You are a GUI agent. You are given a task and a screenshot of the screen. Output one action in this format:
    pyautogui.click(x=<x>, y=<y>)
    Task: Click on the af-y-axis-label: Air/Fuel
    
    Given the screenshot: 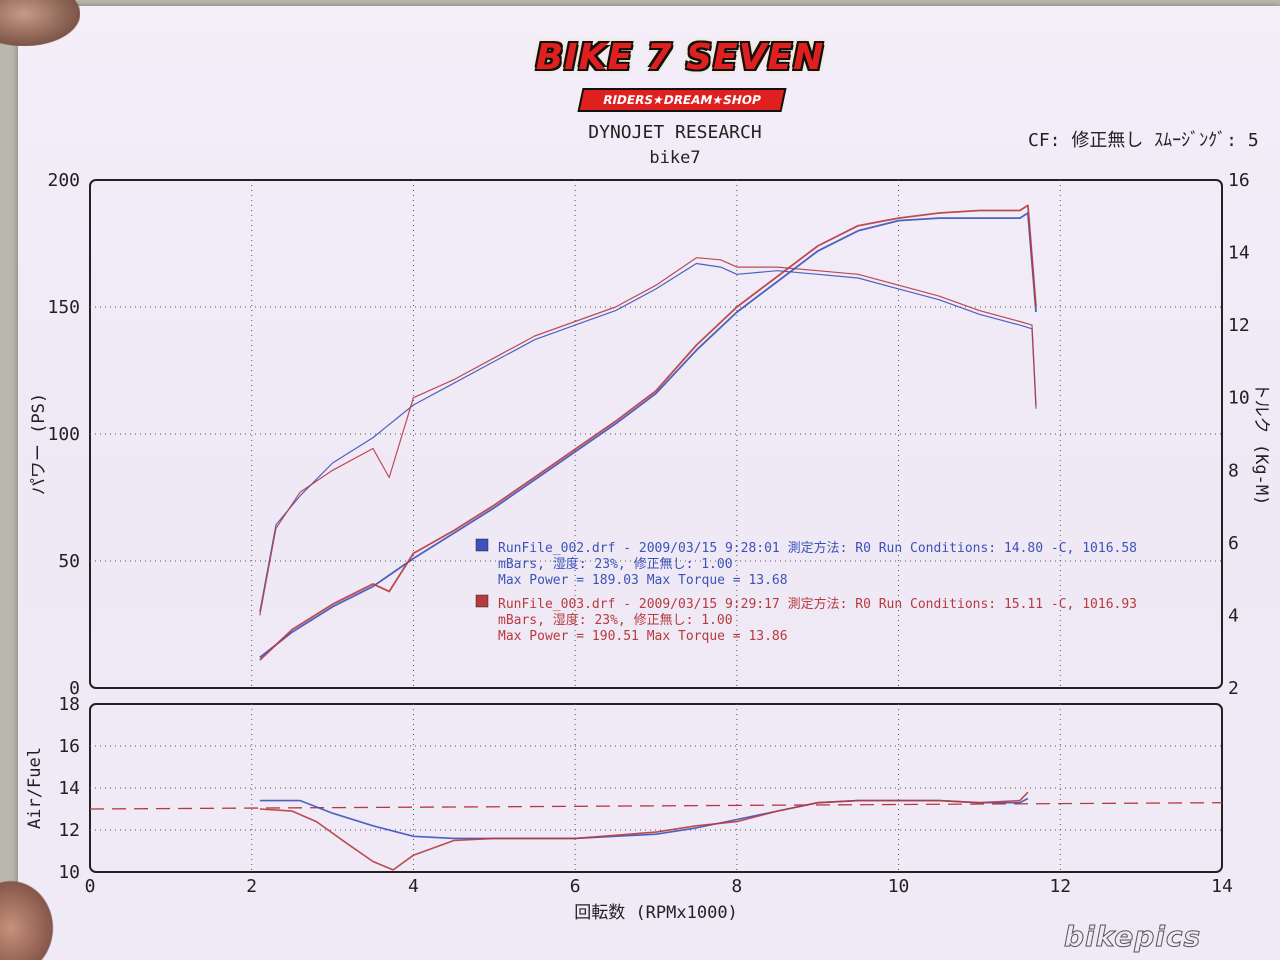 What is the action you would take?
    pyautogui.click(x=35, y=788)
    